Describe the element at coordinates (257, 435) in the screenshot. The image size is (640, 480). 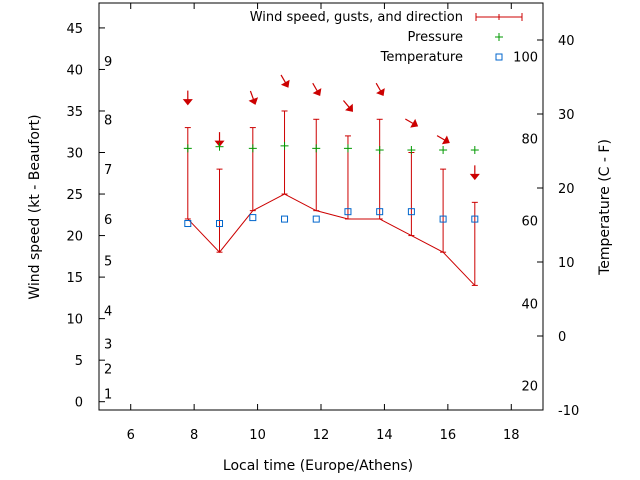
I see `x-tick-label: 10` at that location.